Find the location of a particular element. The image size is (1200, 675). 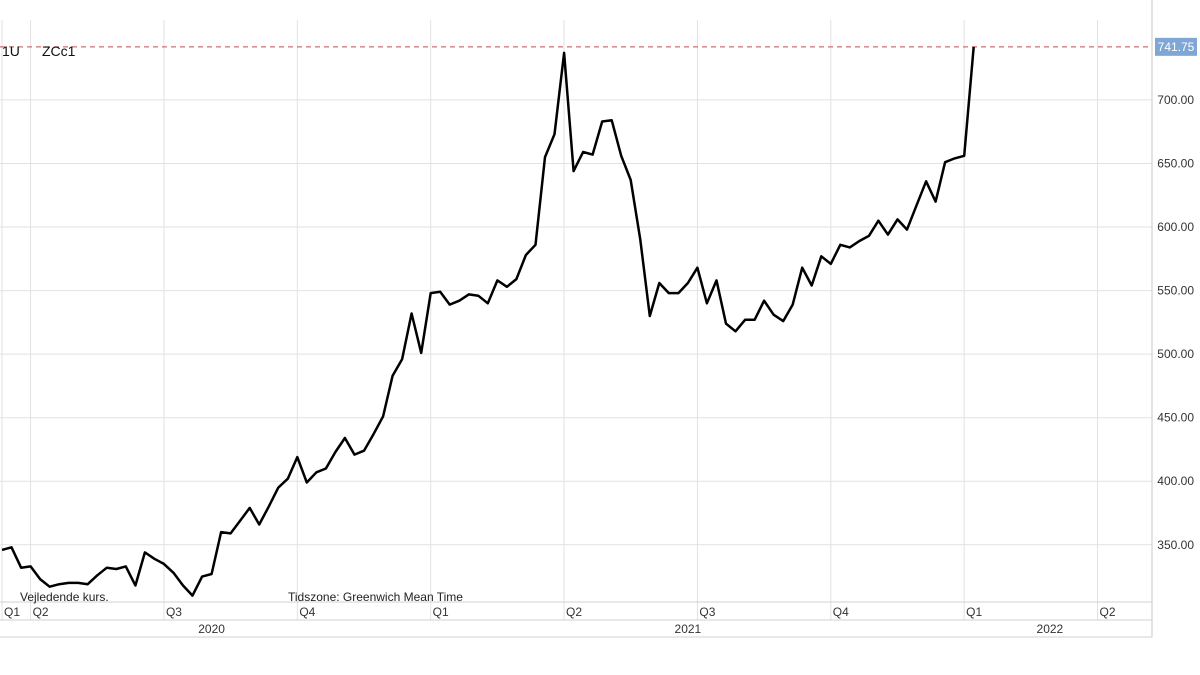

year-label: 2020 is located at coordinates (211, 629).